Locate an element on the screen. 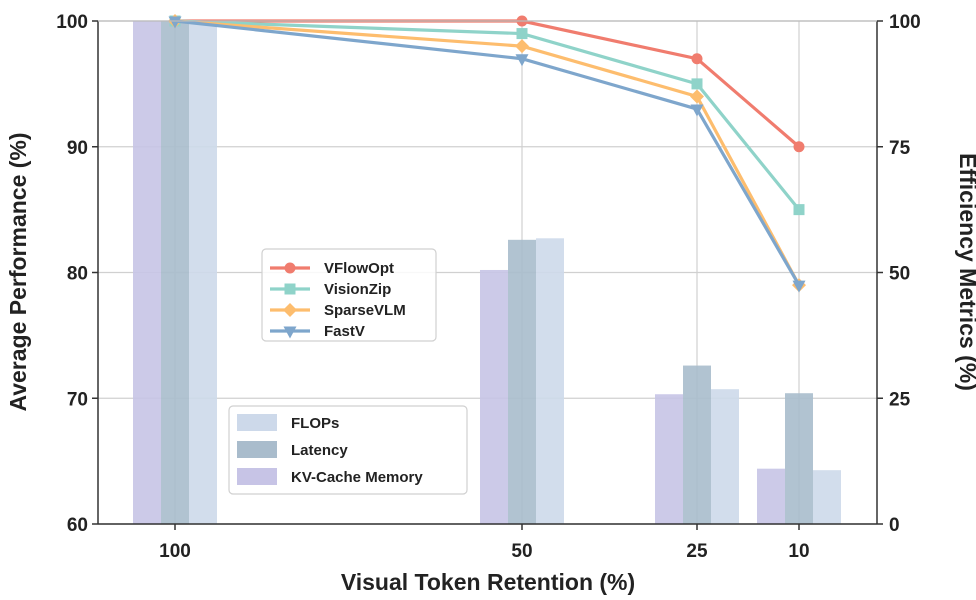 This screenshot has width=976, height=600. bar-legend: FLOPs Latency KV-Cache Memory is located at coordinates (348, 450).